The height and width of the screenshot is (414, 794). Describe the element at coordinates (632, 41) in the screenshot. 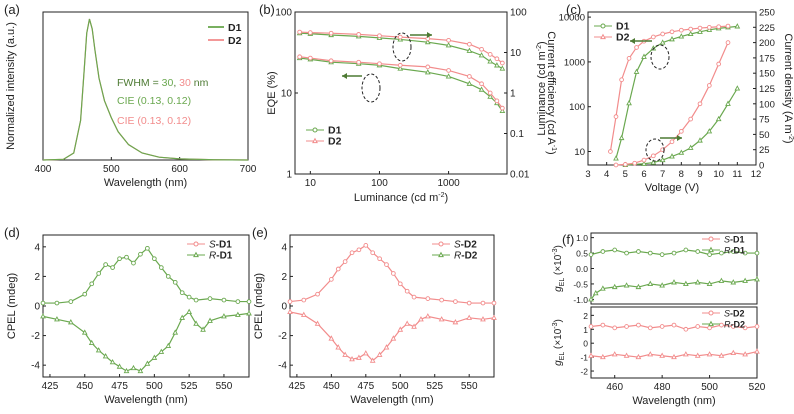

I see `panel-c-arrow-left-head` at that location.